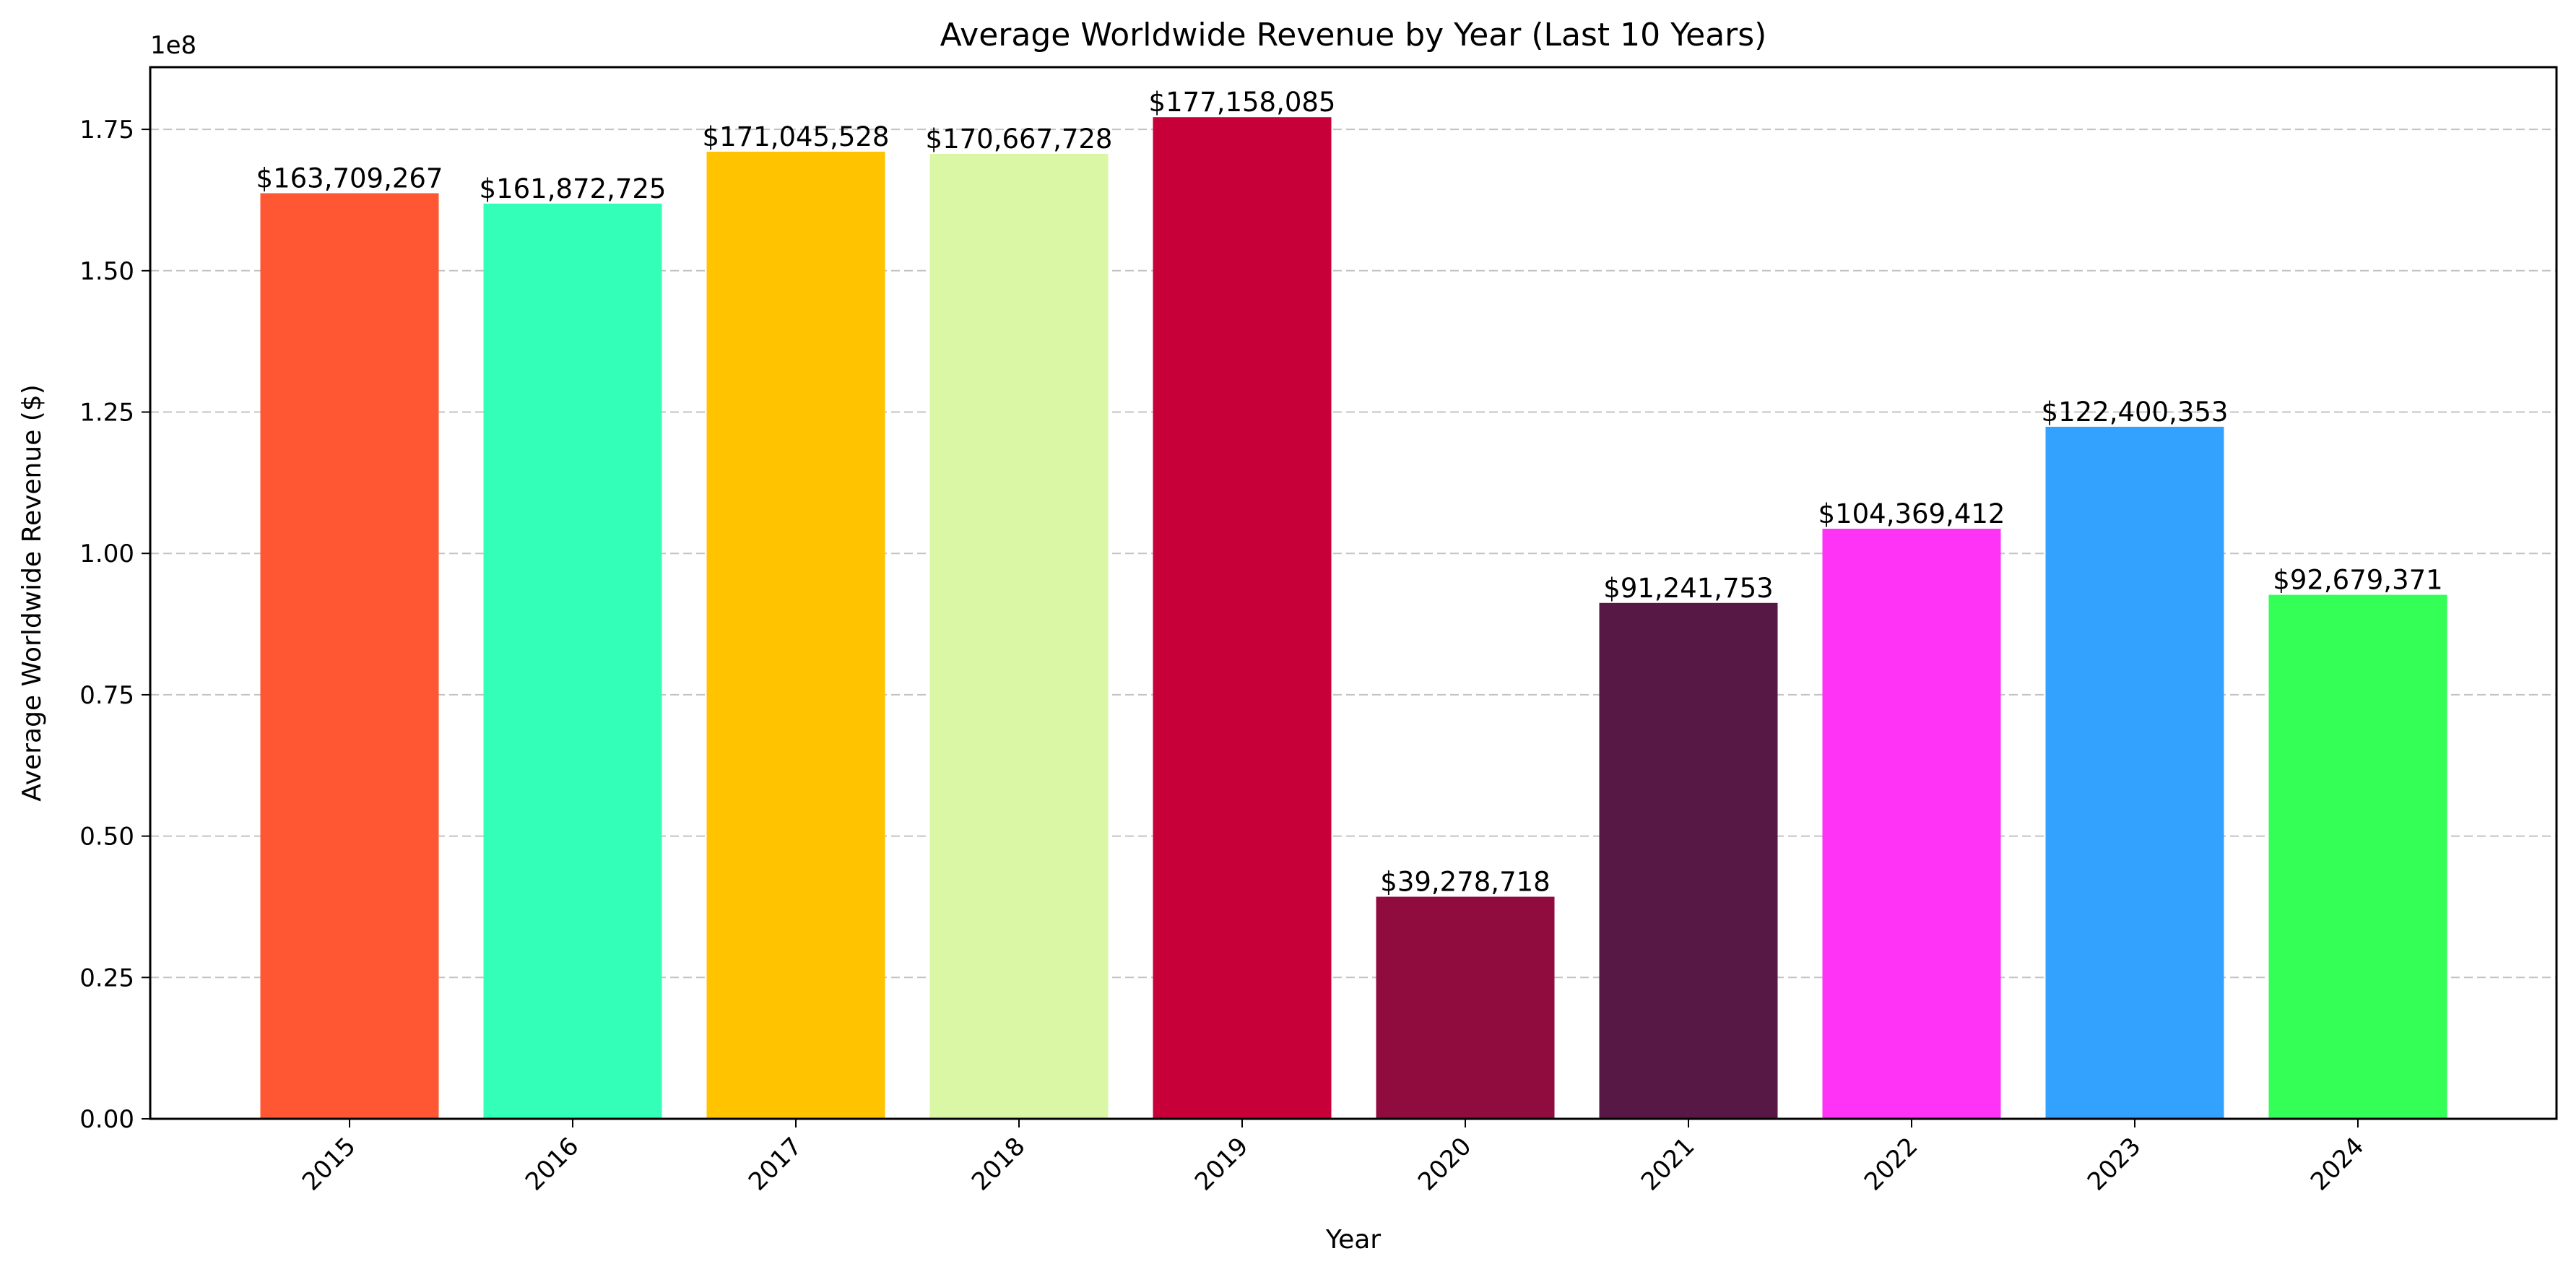 The width and height of the screenshot is (2576, 1277). Describe the element at coordinates (1019, 139) in the screenshot. I see `data-label-2018: $170,667,728` at that location.